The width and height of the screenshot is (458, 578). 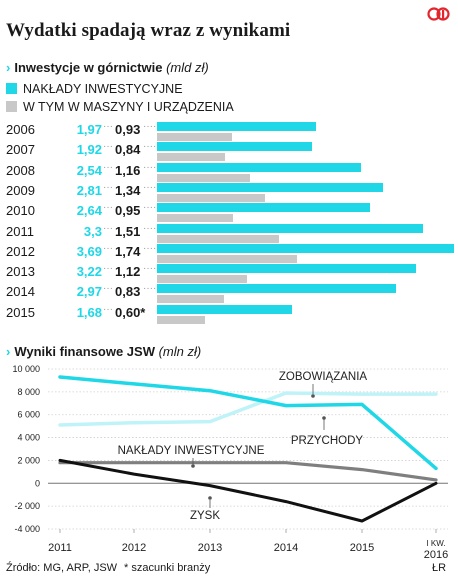 I want to click on series-label-zobowiazania: ZOBOWIĄZANIA, so click(x=323, y=377).